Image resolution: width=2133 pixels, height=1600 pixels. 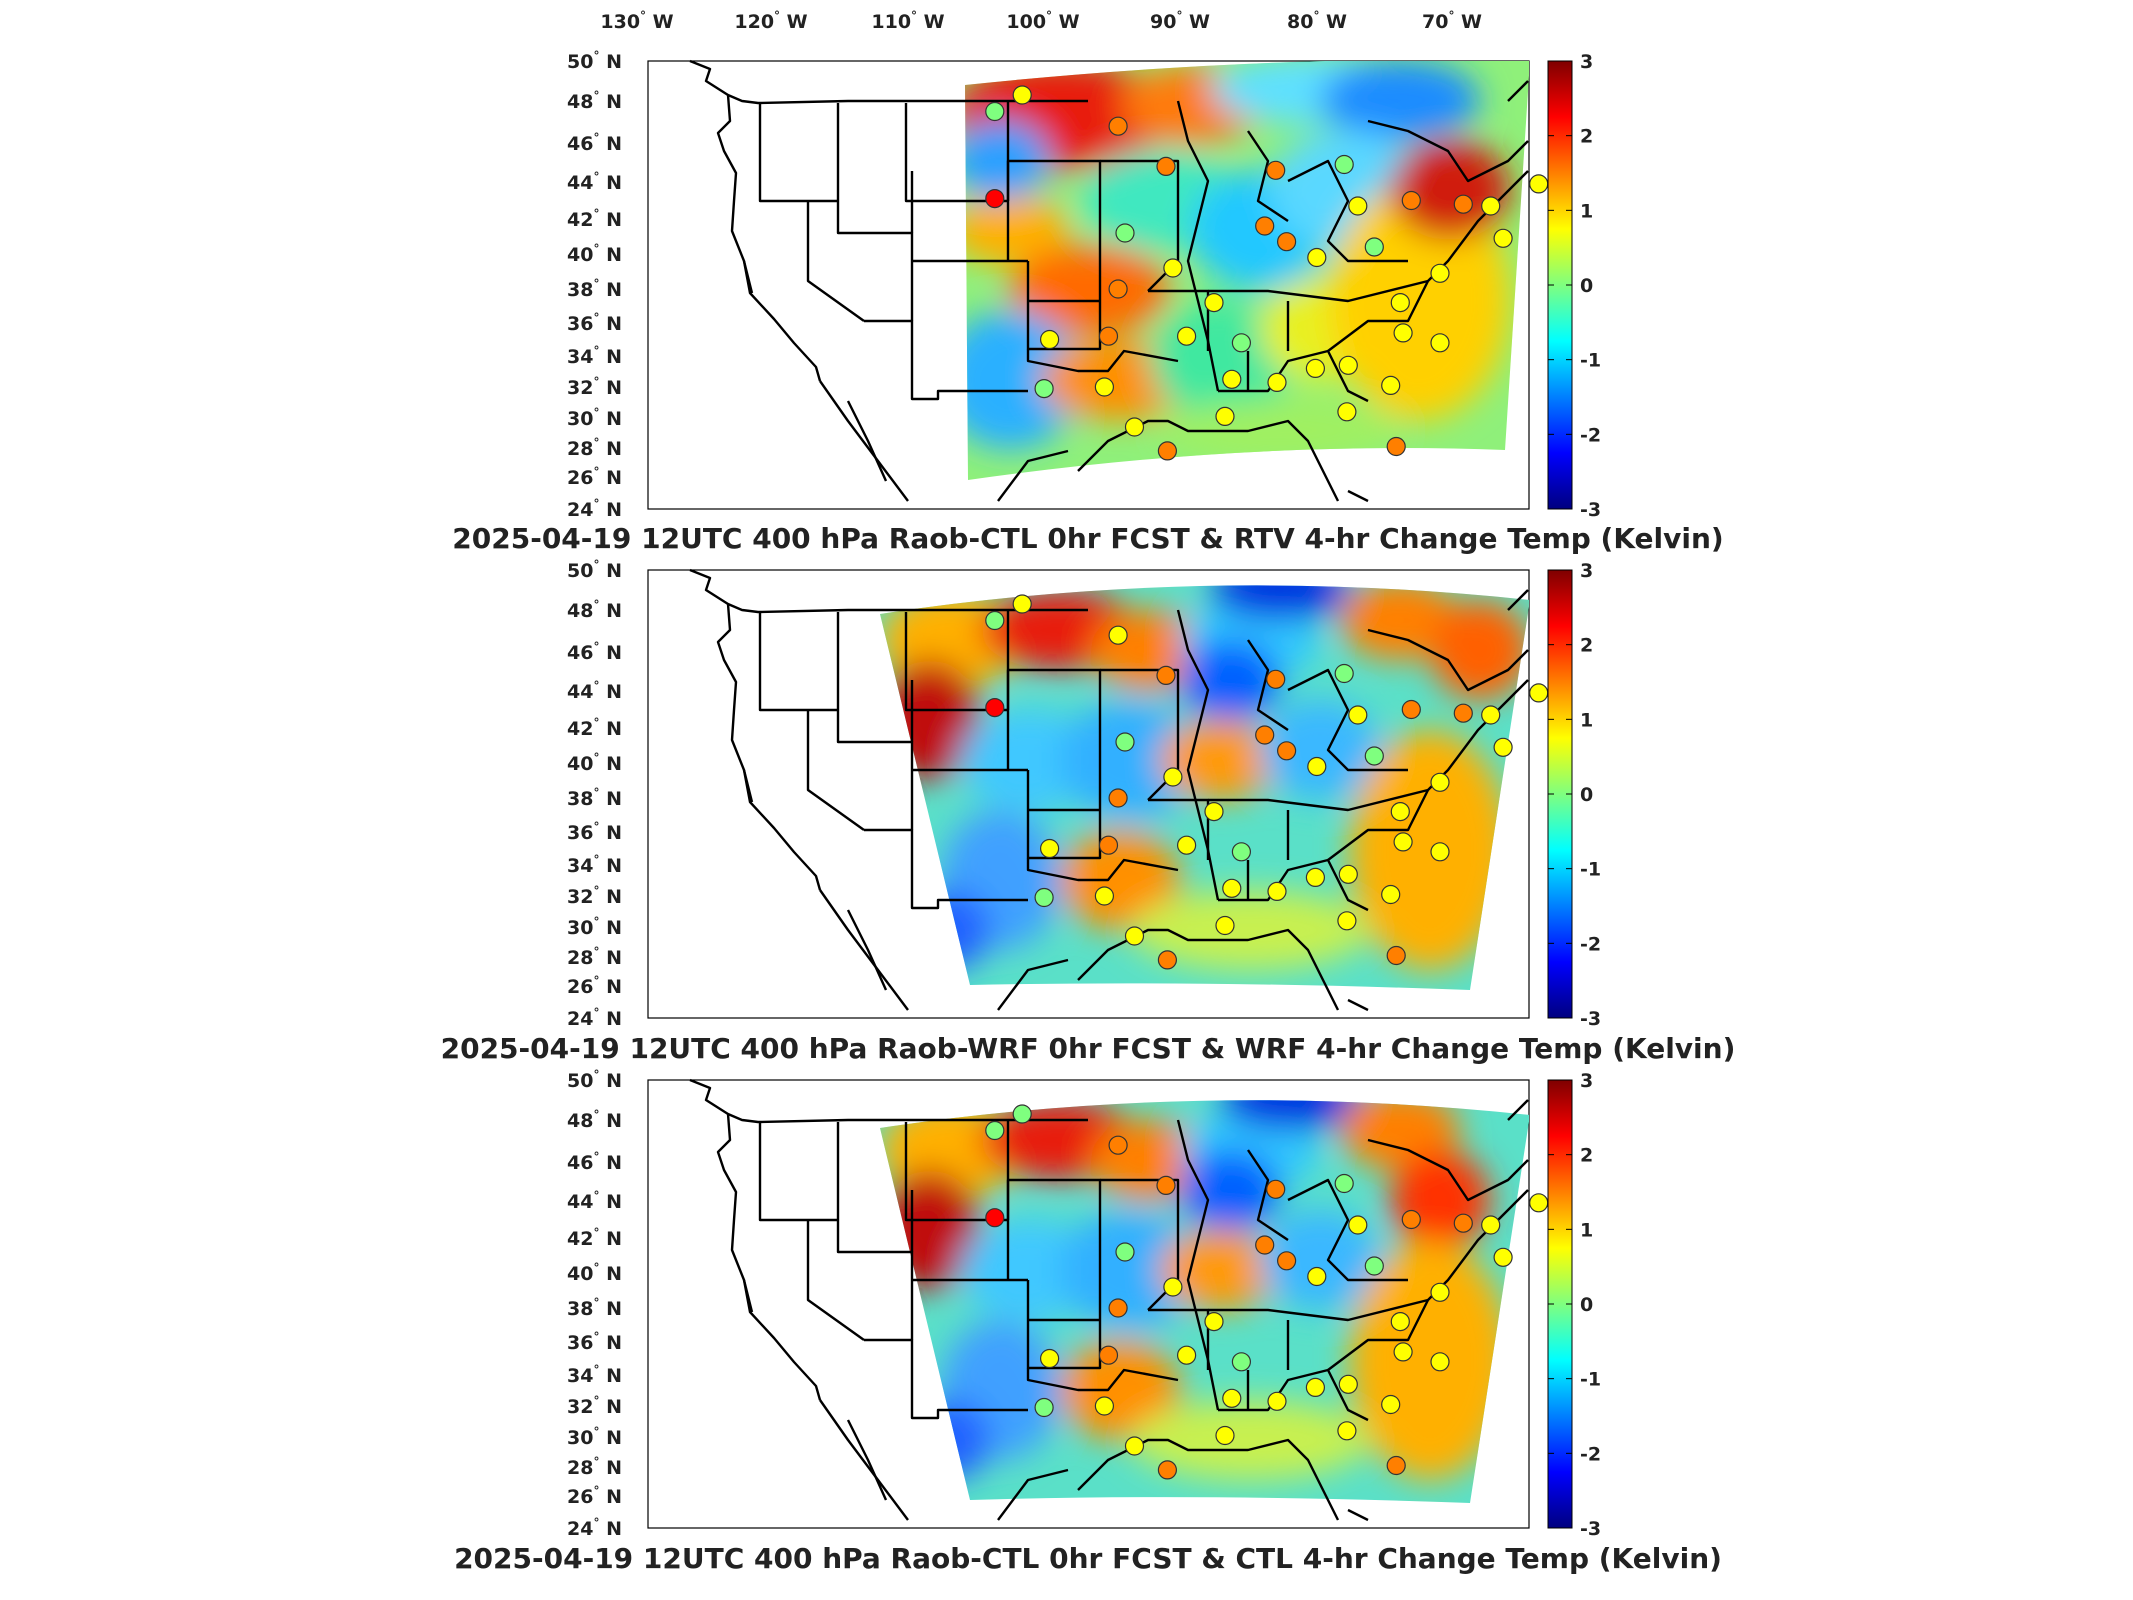 I want to click on latitude-tick-label: 26° N, so click(x=594, y=477).